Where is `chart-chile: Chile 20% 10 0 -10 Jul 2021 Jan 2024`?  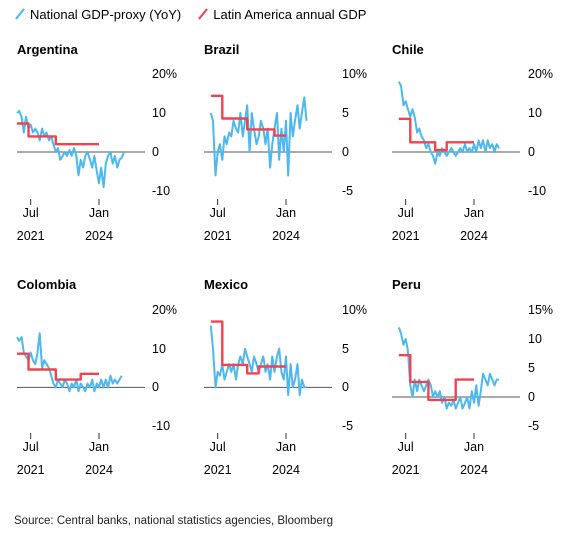 chart-chile: Chile 20% 10 0 -10 Jul 2021 Jan 2024 is located at coordinates (472, 142).